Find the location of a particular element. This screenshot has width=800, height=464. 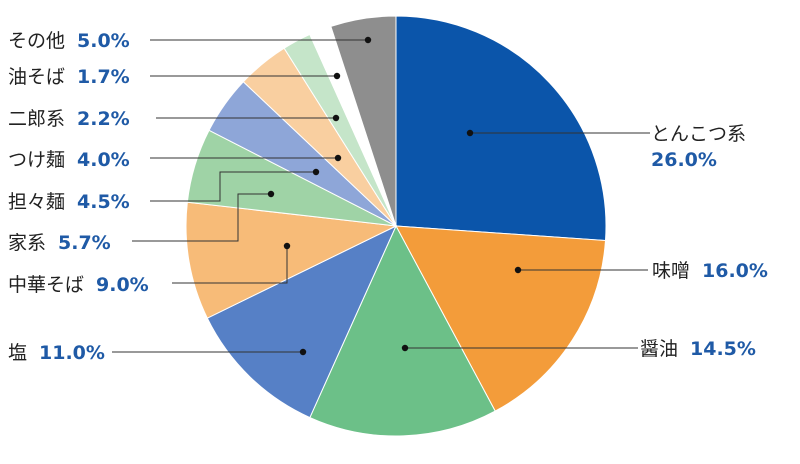

slice-9-label-name: 二郎系 is located at coordinates (36, 119).